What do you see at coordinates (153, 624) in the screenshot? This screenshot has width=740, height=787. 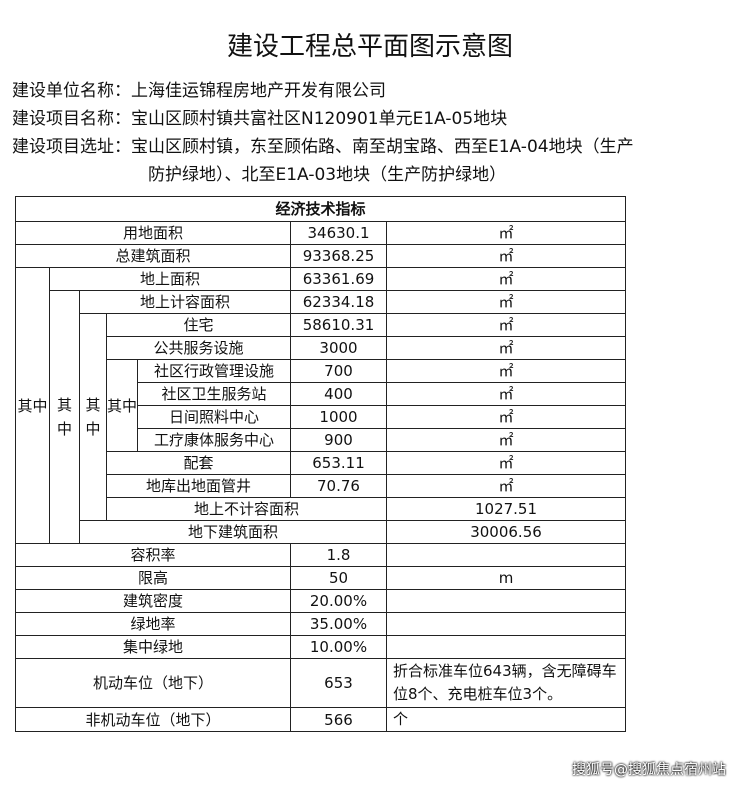 I see `row-label: 绿地率` at bounding box center [153, 624].